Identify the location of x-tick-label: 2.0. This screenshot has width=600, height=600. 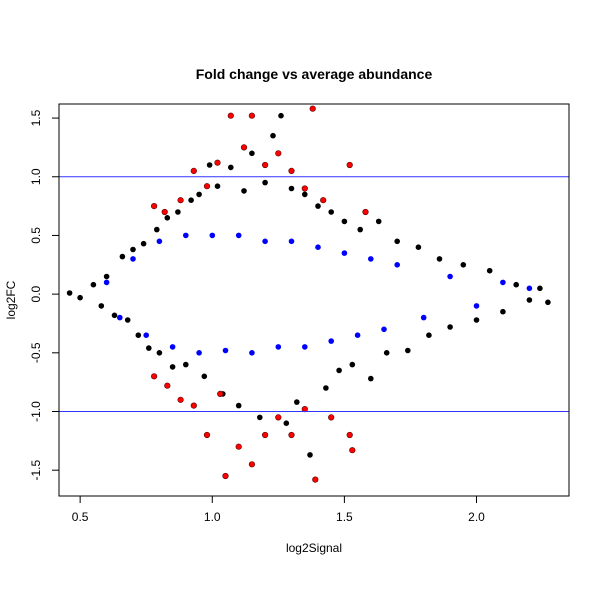
(476, 517).